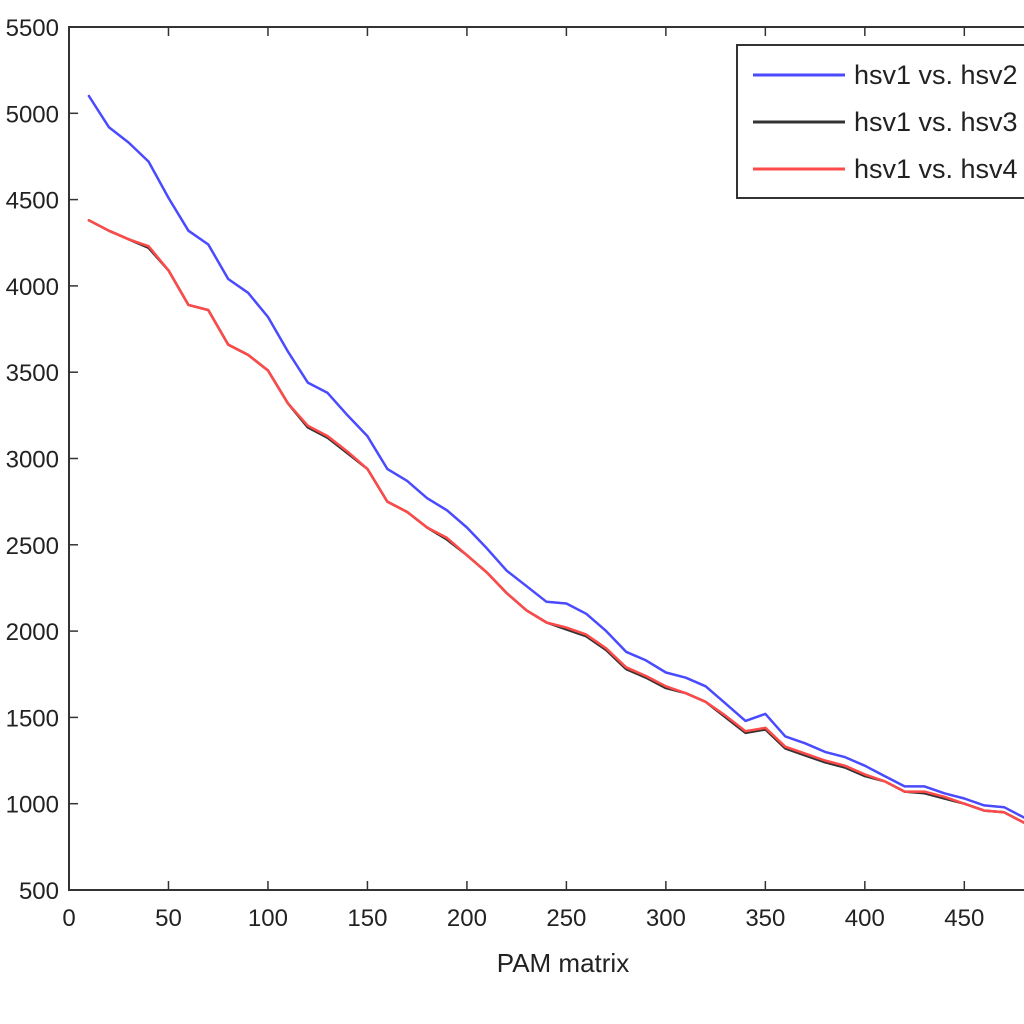  What do you see at coordinates (68, 918) in the screenshot?
I see `x-tick-label: 0` at bounding box center [68, 918].